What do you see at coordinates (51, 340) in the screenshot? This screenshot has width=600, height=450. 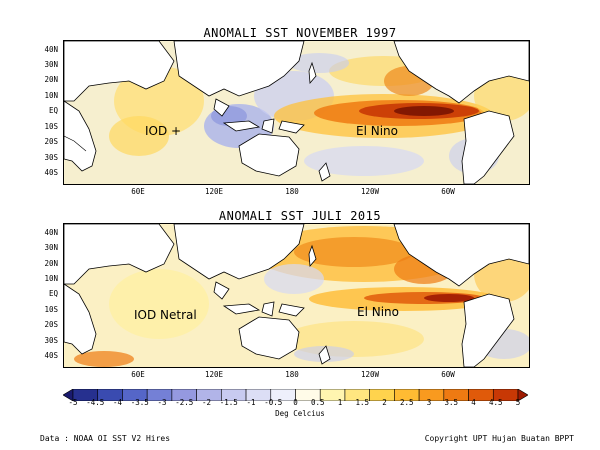 I see `bottom-lat-label: 30S` at bounding box center [51, 340].